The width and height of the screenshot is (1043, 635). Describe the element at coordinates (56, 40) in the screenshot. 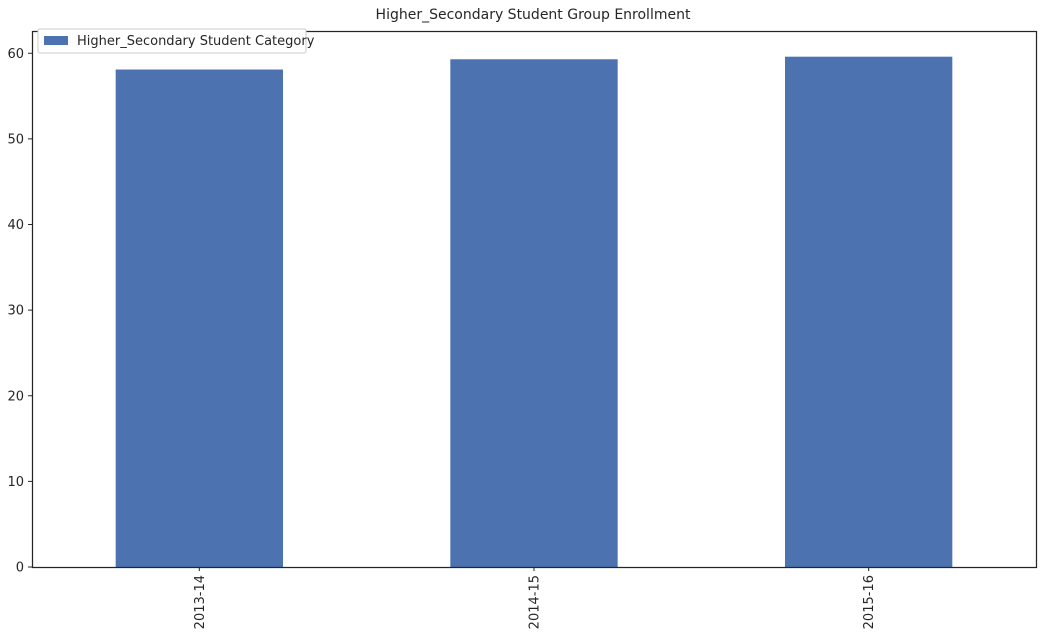

I see `legend-swatch` at that location.